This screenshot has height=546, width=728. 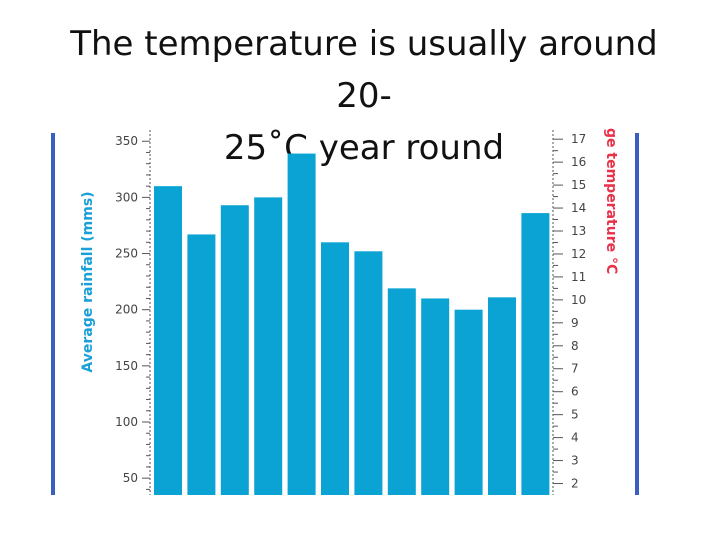 I want to click on right-tick-label: 13, so click(x=578, y=231).